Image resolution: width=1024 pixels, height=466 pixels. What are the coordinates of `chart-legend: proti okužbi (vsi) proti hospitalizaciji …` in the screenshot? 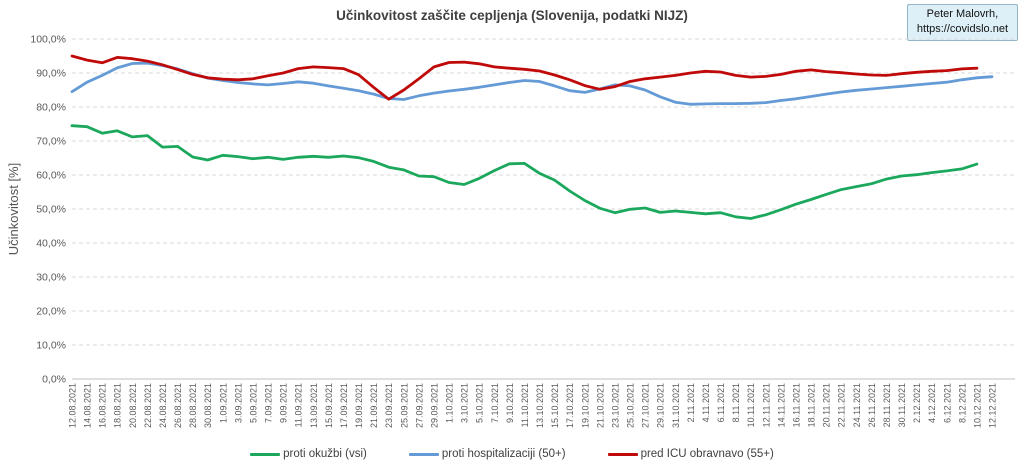 It's located at (512, 454).